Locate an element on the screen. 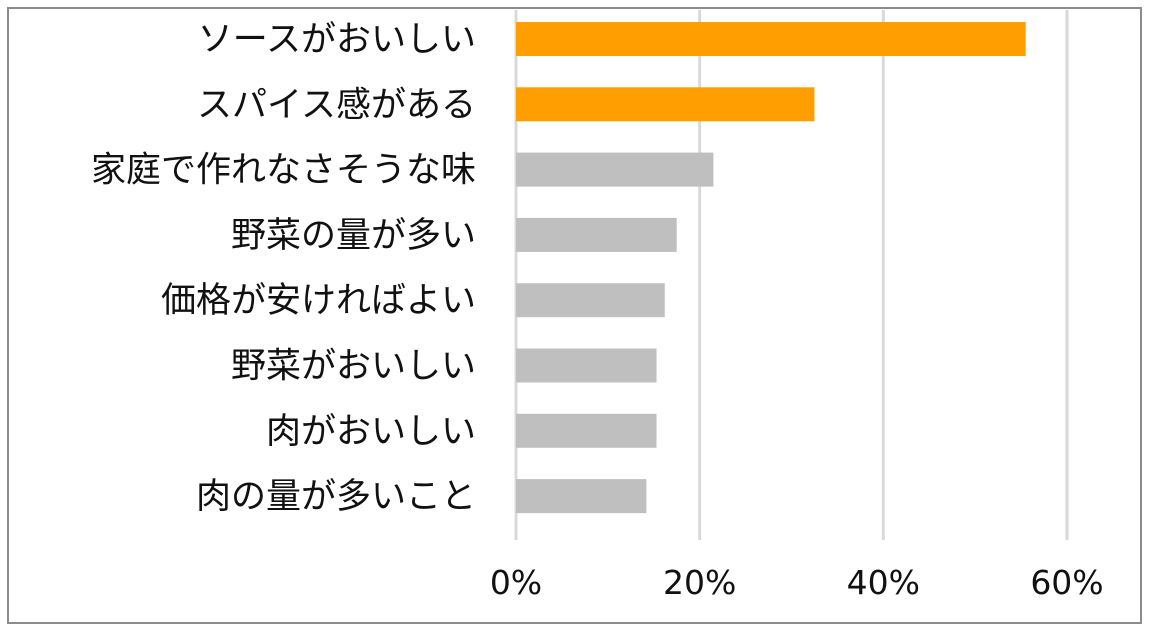 Image resolution: width=1151 pixels, height=633 pixels. x-tick-label: 20% is located at coordinates (699, 582).